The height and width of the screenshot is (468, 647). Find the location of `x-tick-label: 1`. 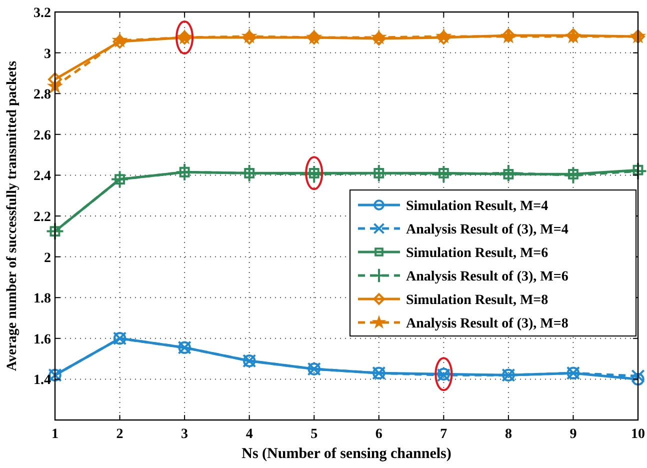

x-tick-label: 1 is located at coordinates (55, 434).